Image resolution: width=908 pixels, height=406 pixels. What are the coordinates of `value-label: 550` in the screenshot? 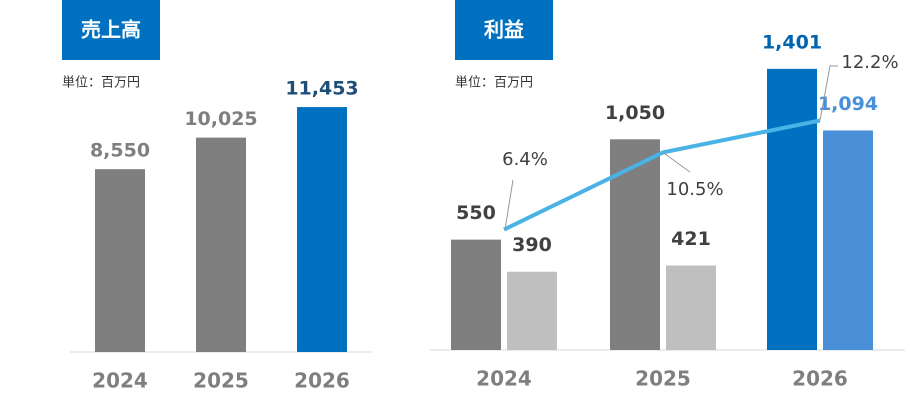 It's located at (476, 213).